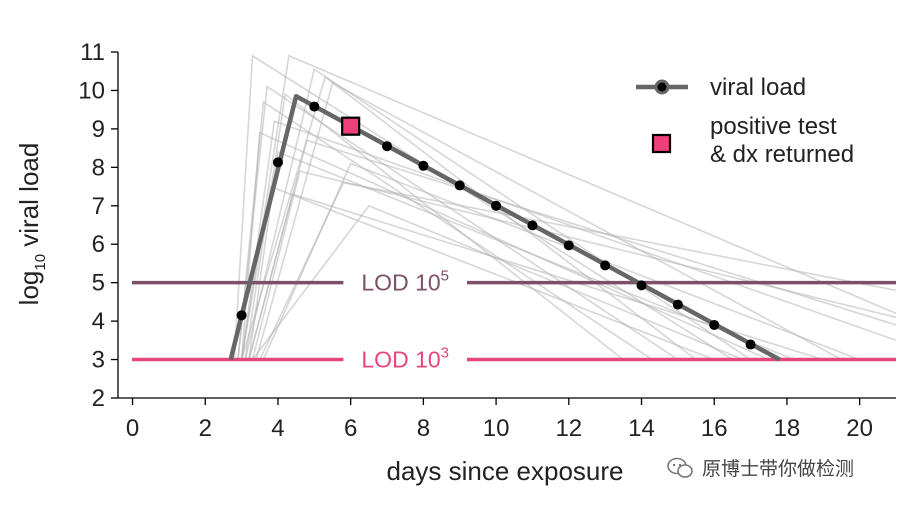 The height and width of the screenshot is (508, 914). Describe the element at coordinates (98, 167) in the screenshot. I see `y-tick-label-8: 8` at that location.